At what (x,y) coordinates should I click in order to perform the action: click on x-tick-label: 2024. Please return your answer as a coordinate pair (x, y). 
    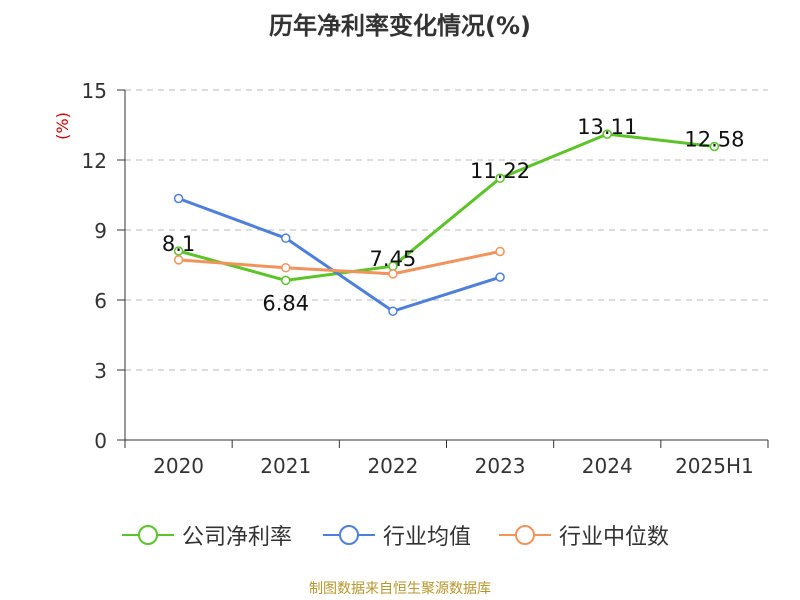
    Looking at the image, I should click on (607, 466).